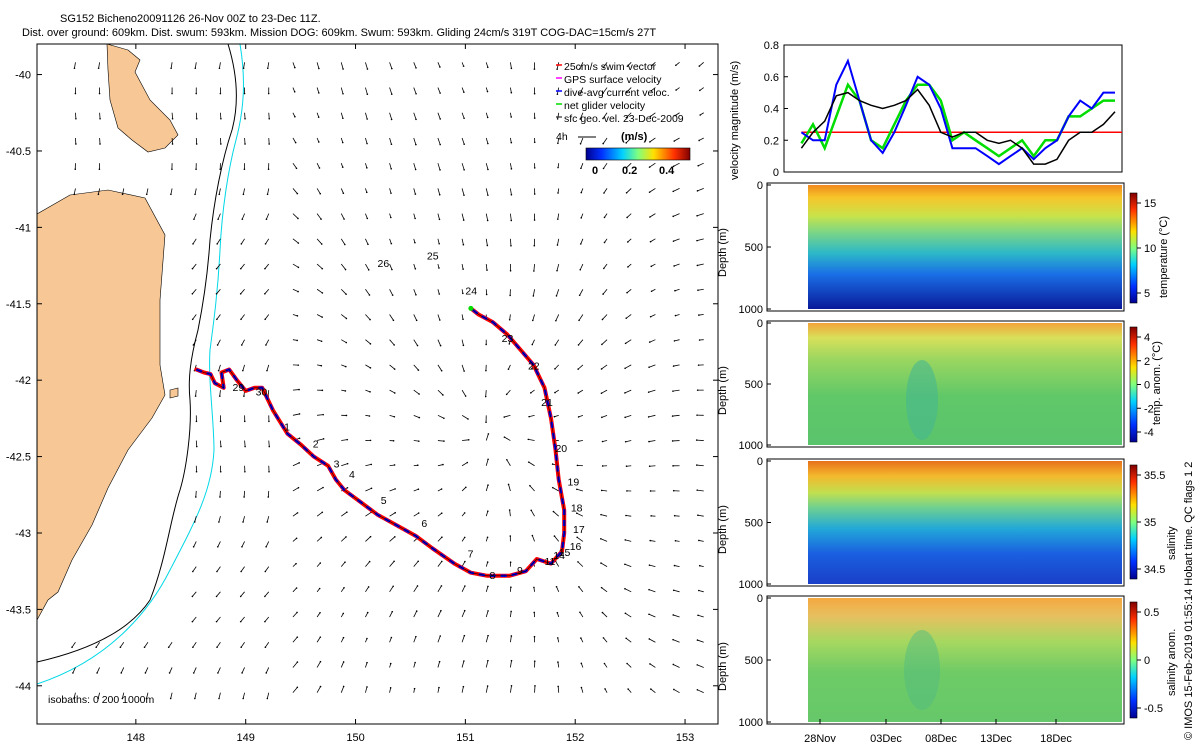  What do you see at coordinates (471, 292) in the screenshot?
I see `day-label: 24` at bounding box center [471, 292].